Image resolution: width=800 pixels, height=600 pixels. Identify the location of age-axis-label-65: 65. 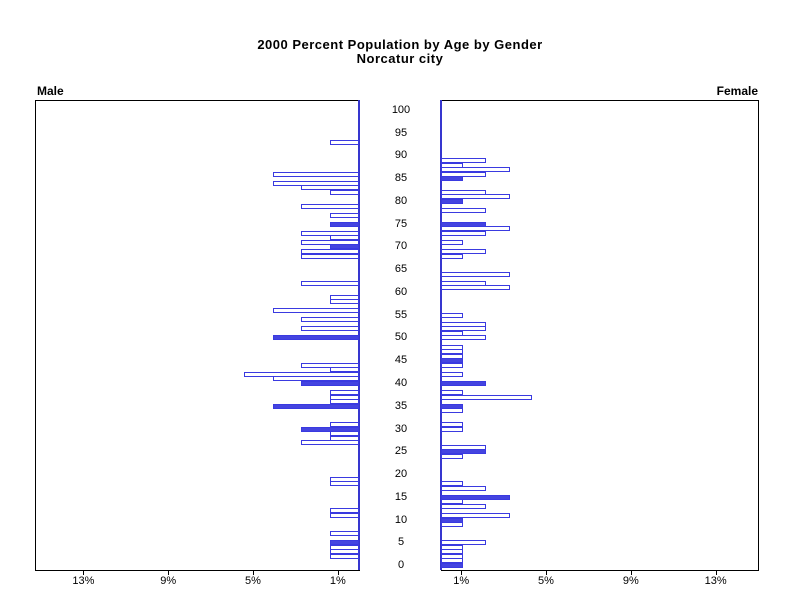
(401, 269).